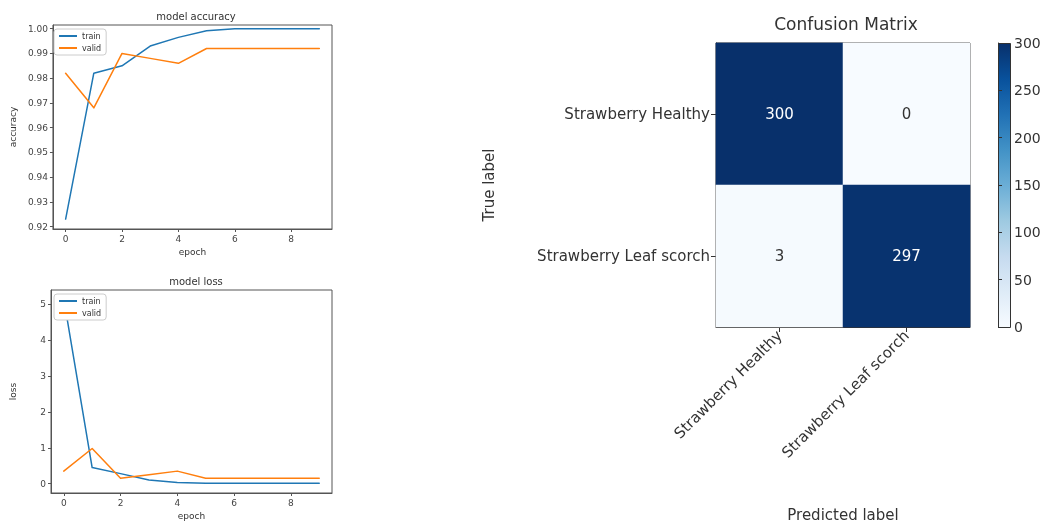  Describe the element at coordinates (1027, 90) in the screenshot. I see `color-bar-label: 250` at that location.